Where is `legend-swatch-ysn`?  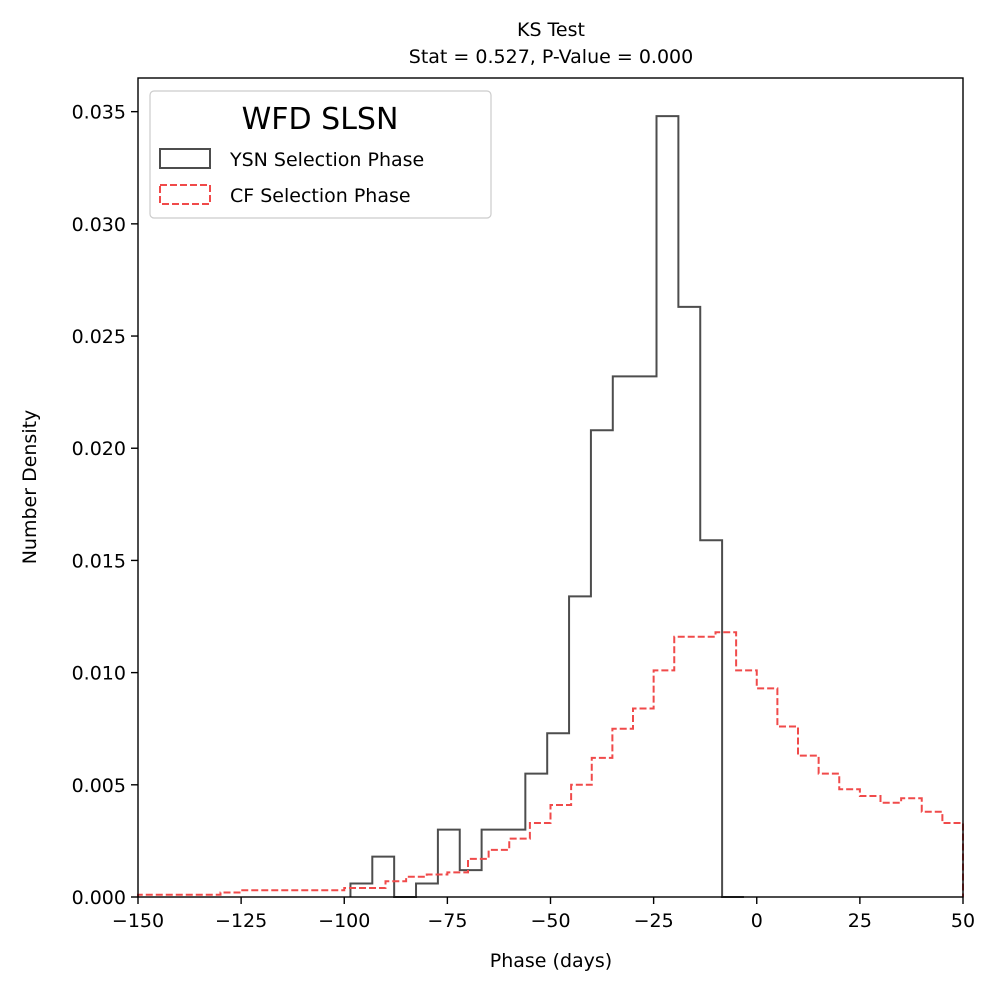
legend-swatch-ysn is located at coordinates (185, 158).